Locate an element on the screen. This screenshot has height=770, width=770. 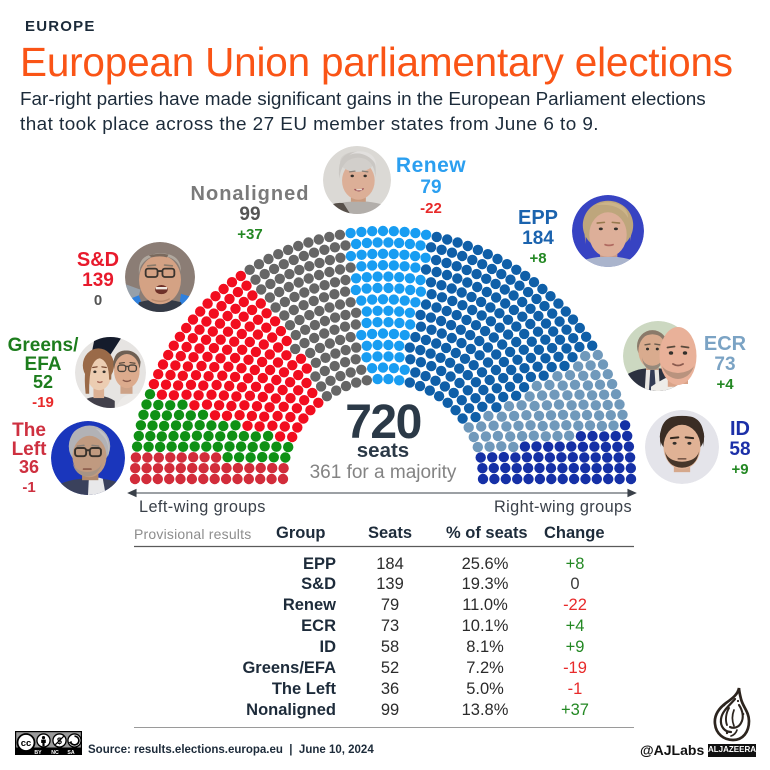
svg-text: SA is located at coordinates (70, 752).